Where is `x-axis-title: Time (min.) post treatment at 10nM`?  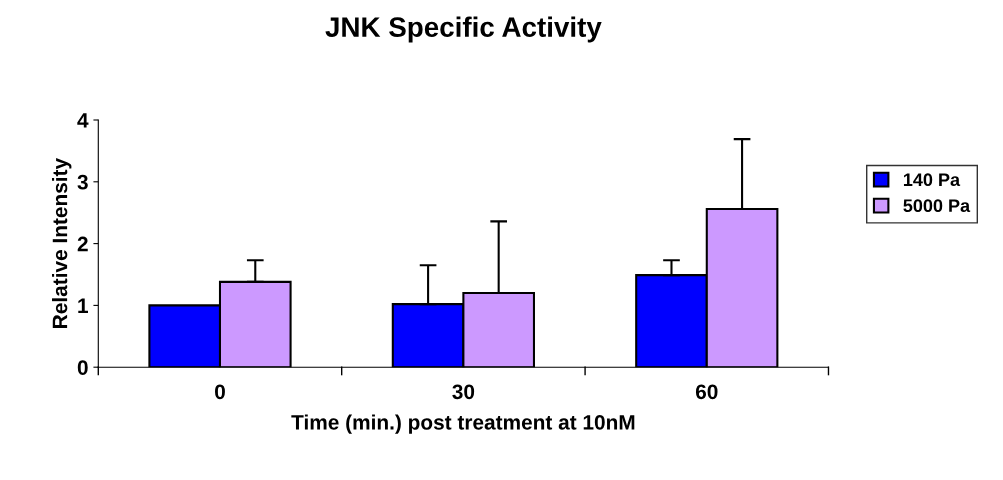
x-axis-title: Time (min.) post treatment at 10nM is located at coordinates (463, 424).